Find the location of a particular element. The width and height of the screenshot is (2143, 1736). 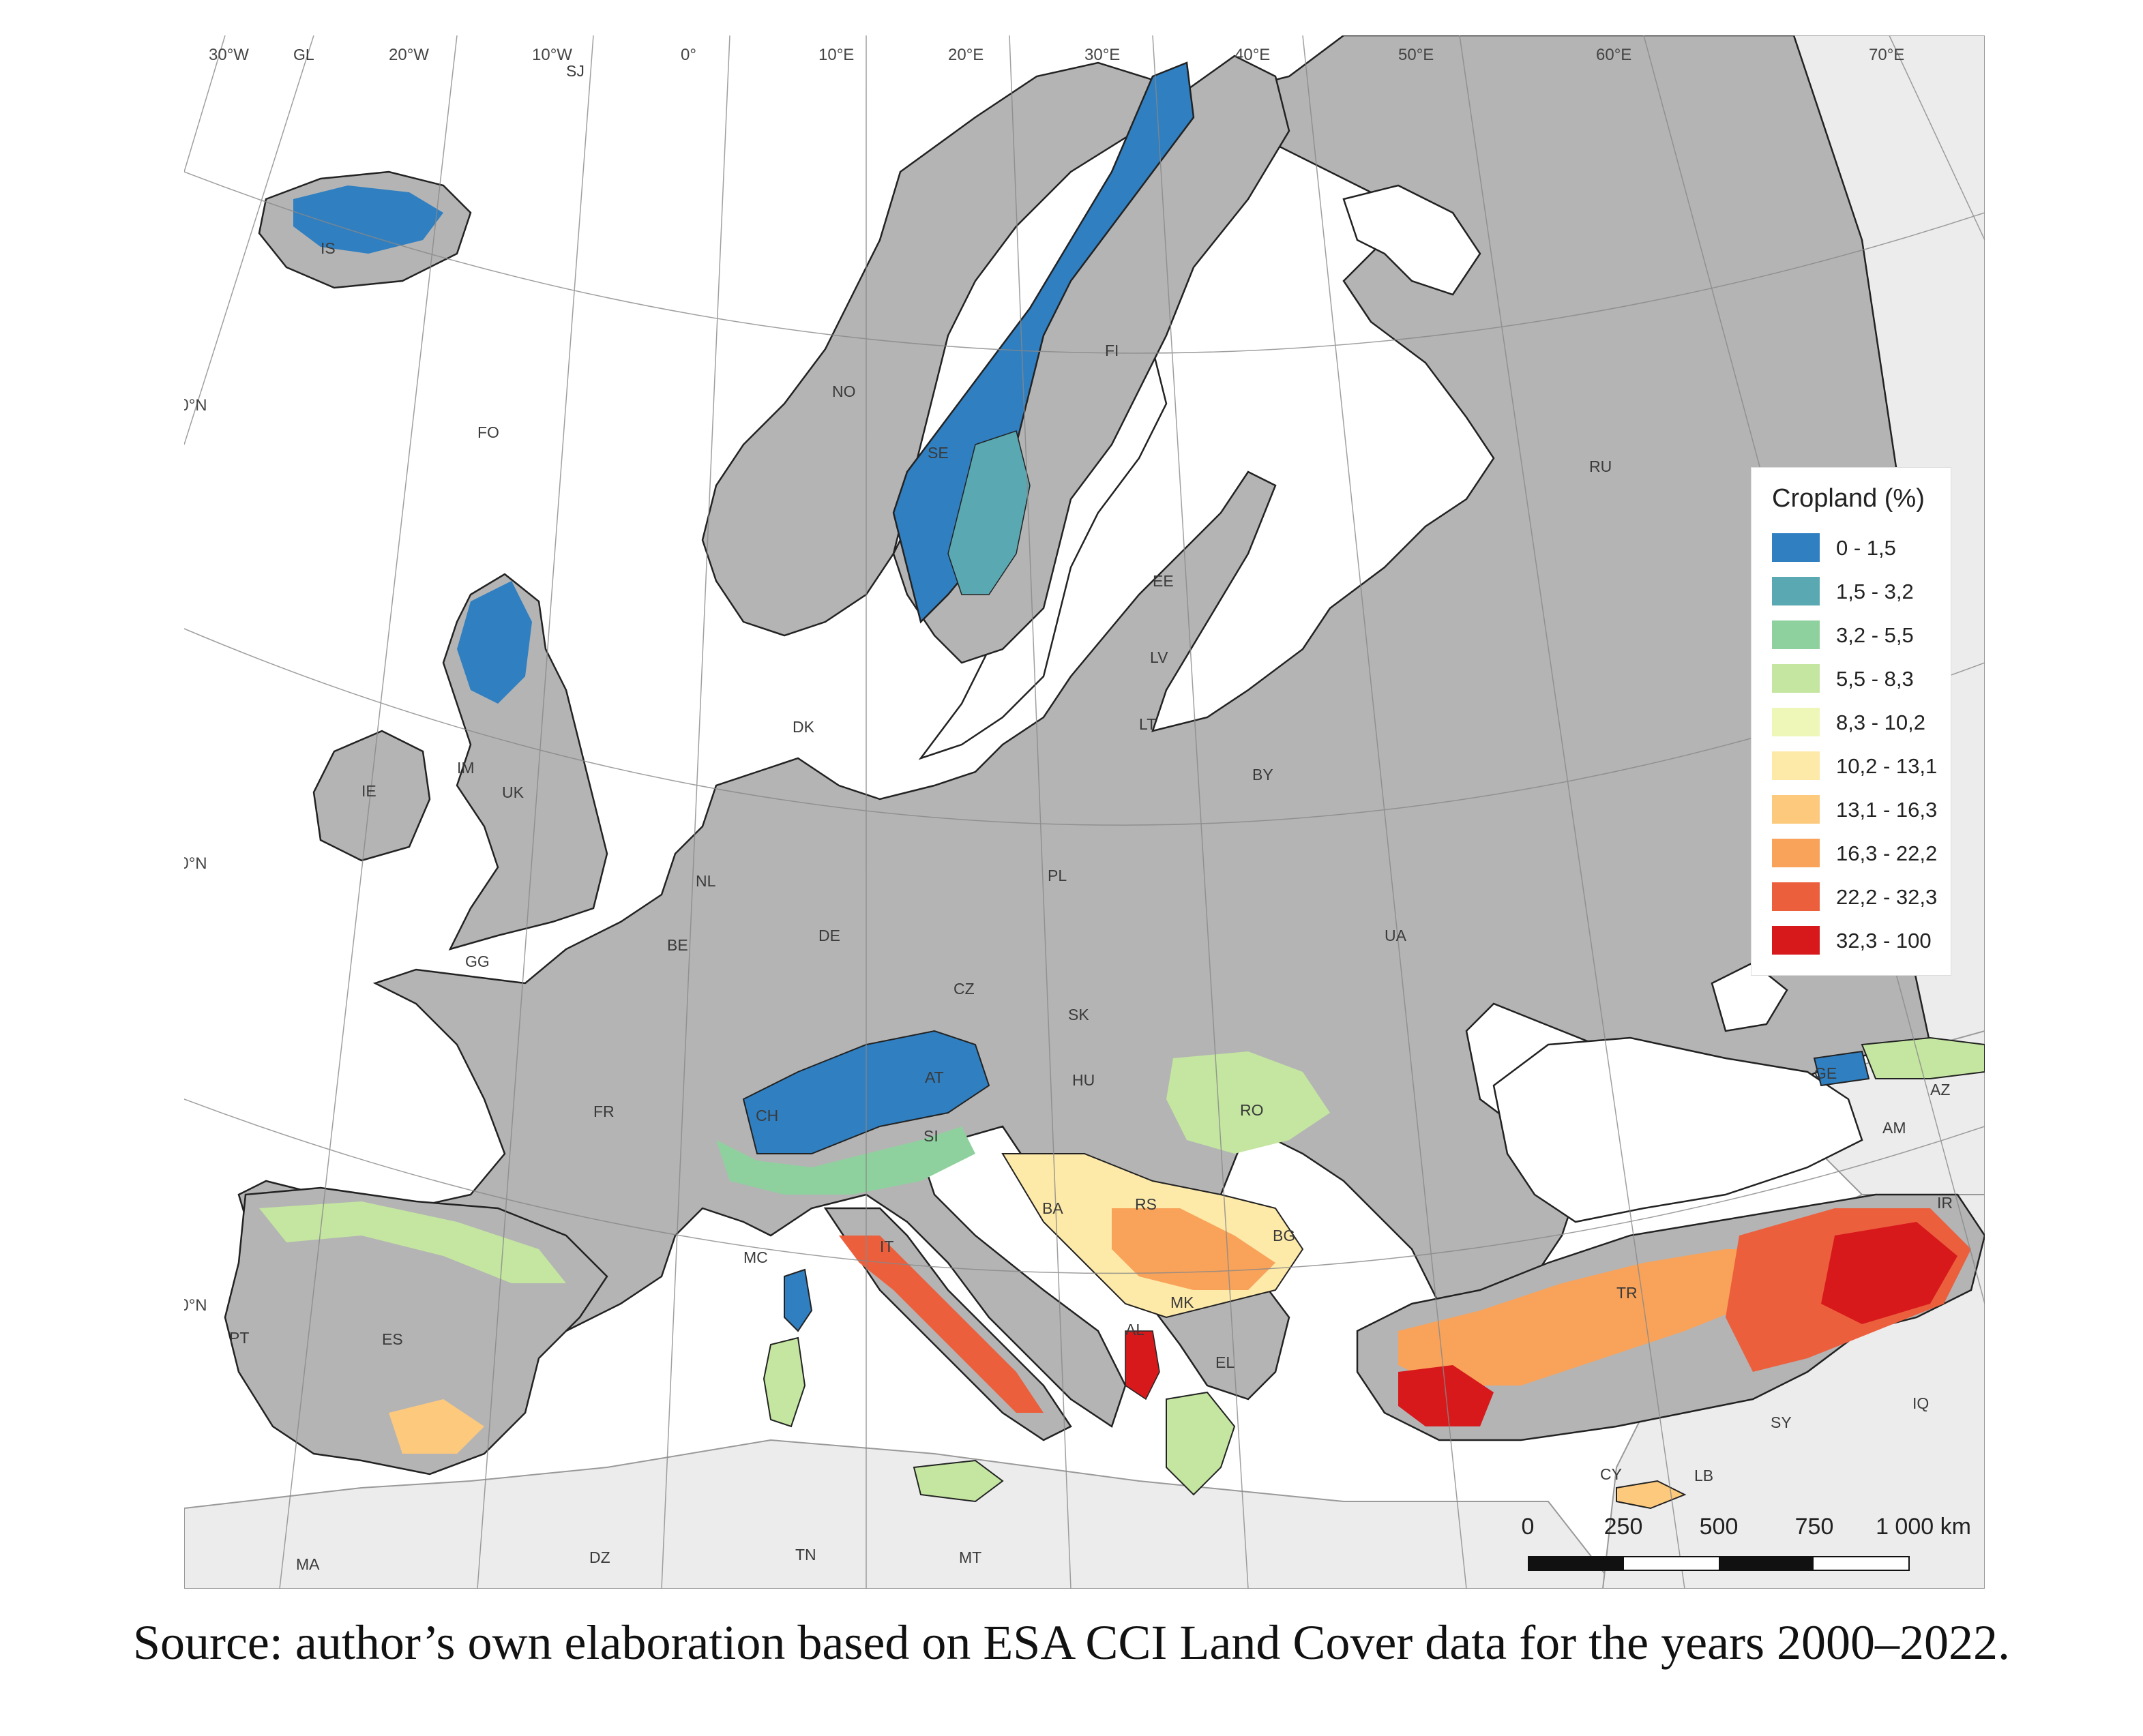

land-outside-north-africa is located at coordinates (901, 1514).